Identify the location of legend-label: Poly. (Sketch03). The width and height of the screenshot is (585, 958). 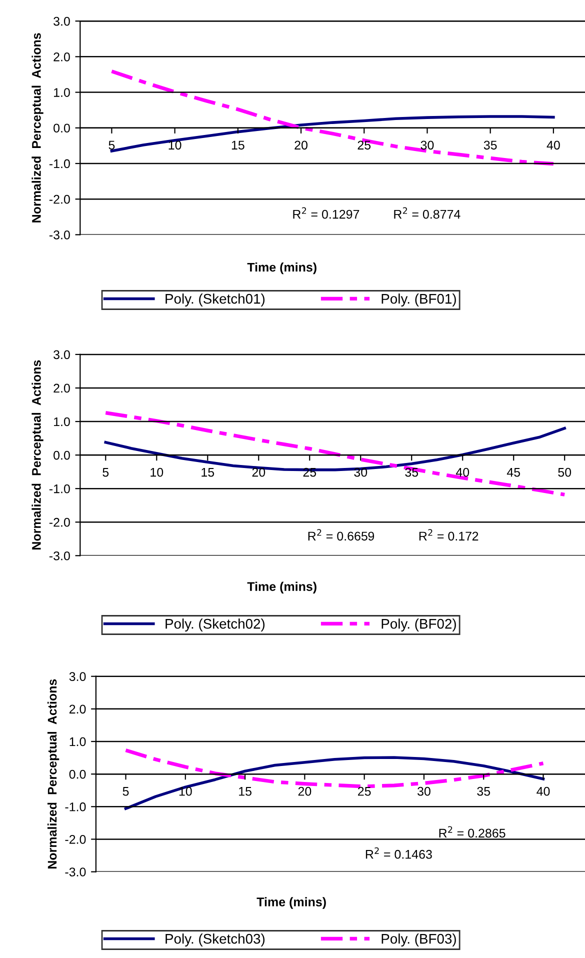
(215, 940).